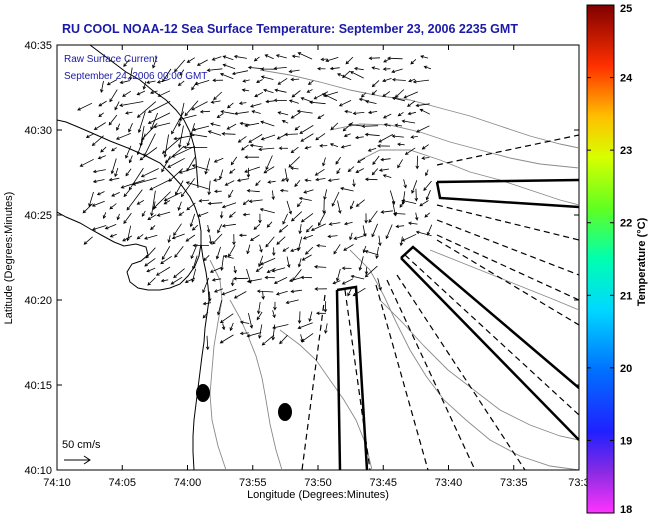  Describe the element at coordinates (318, 483) in the screenshot. I see `x-tick-label: 73:50` at that location.